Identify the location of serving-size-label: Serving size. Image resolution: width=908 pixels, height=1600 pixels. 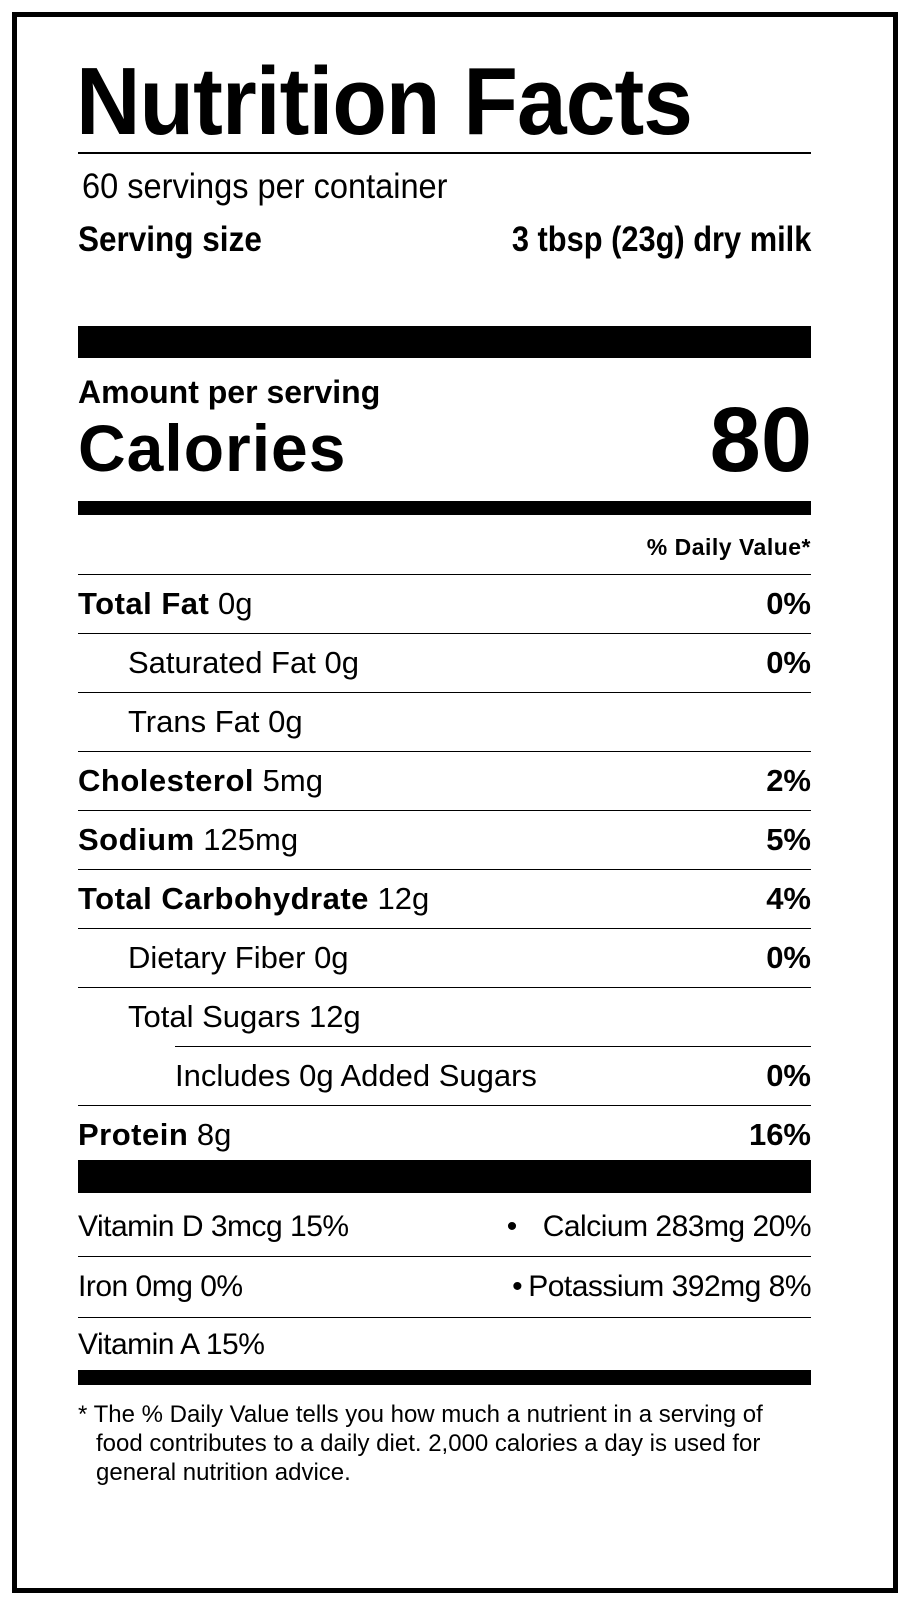
(170, 239).